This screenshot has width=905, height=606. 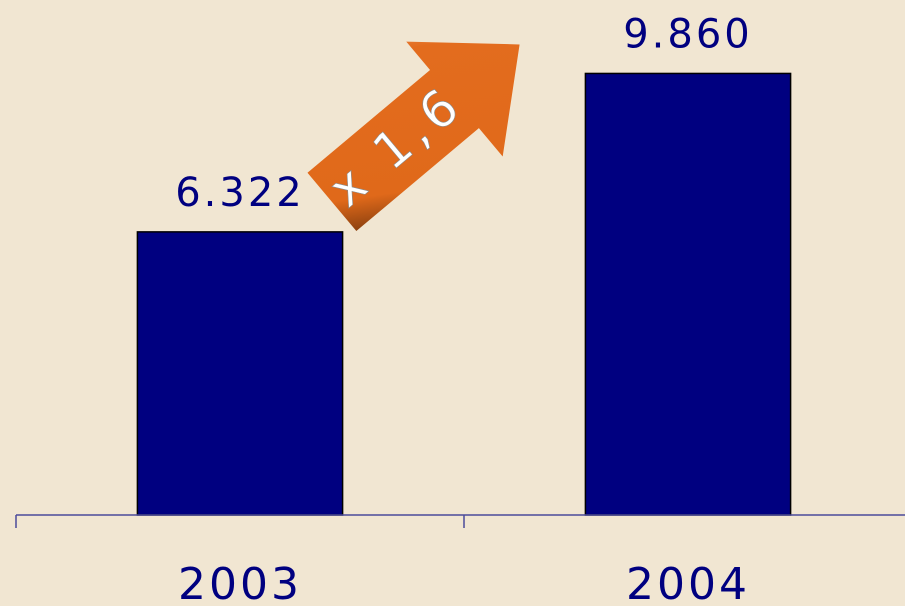 What do you see at coordinates (413, 136) in the screenshot?
I see `arrow-shape` at bounding box center [413, 136].